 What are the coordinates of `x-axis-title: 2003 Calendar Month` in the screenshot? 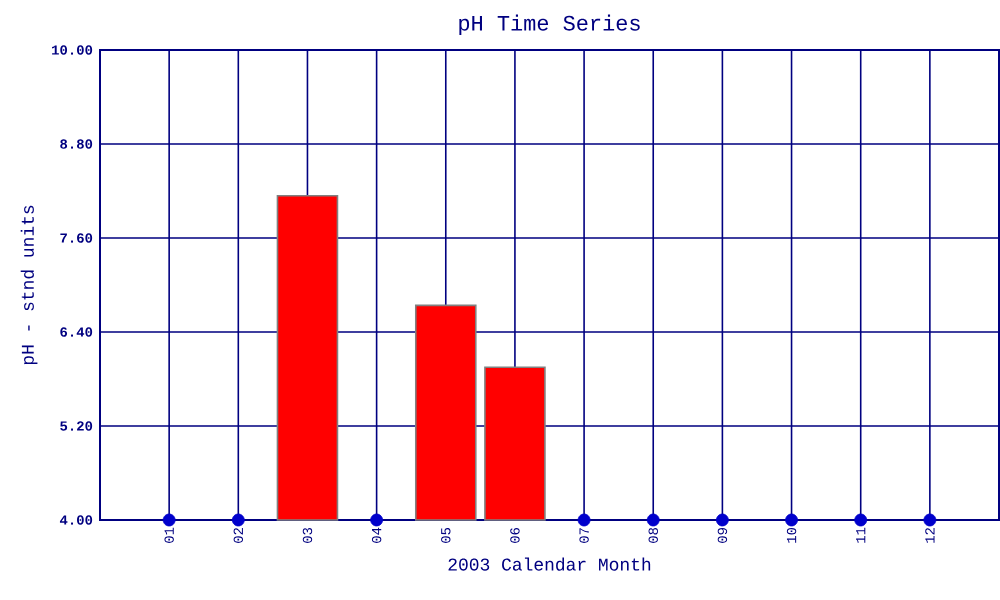 It's located at (549, 564).